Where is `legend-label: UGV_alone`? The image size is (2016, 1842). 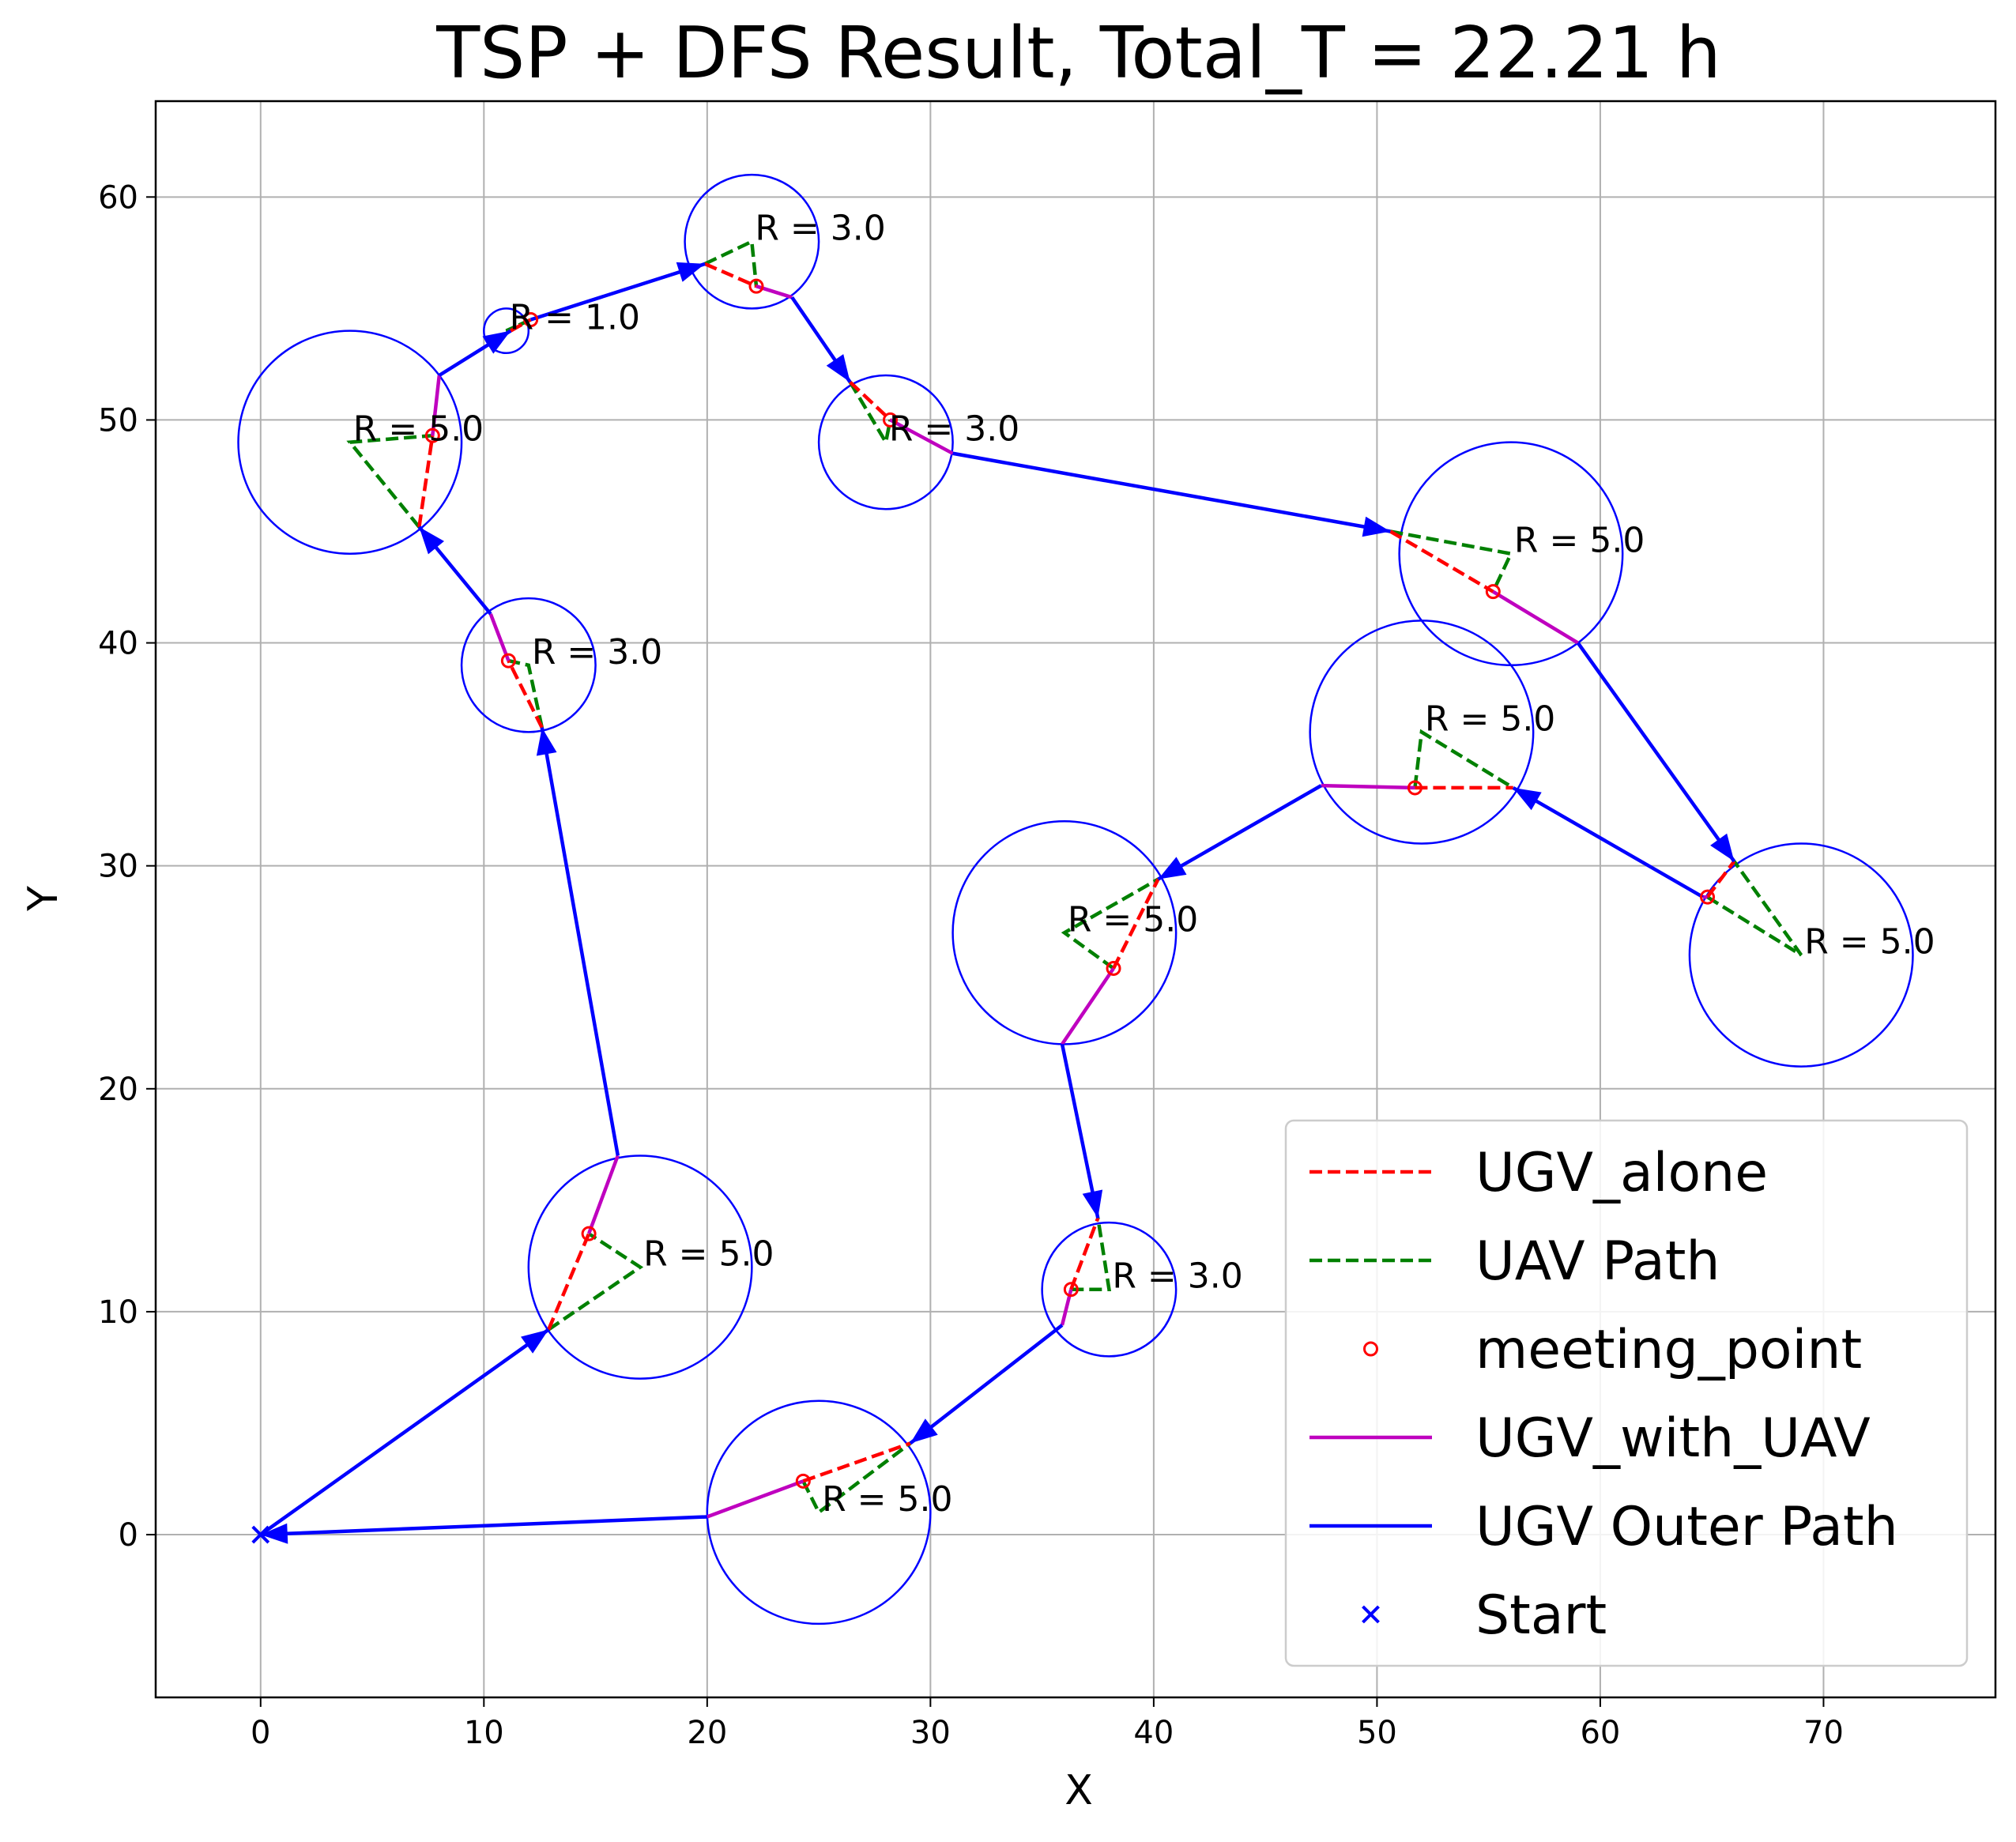
legend-label: UGV_alone is located at coordinates (1622, 1173).